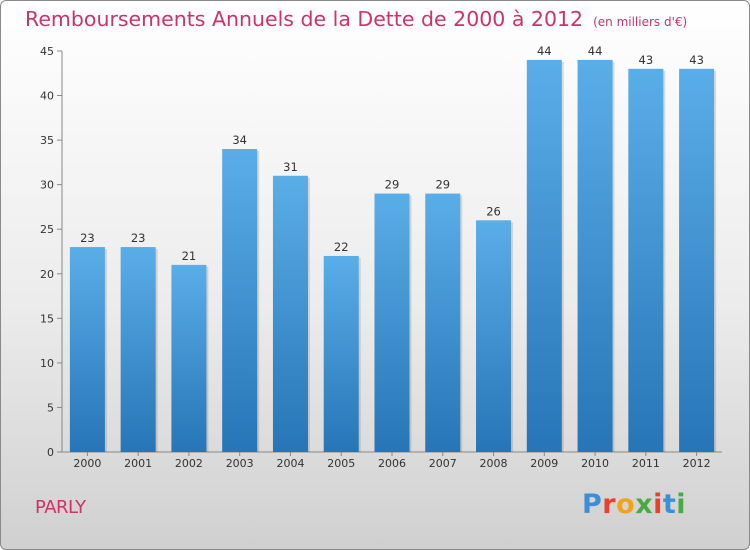 Image resolution: width=750 pixels, height=550 pixels. Describe the element at coordinates (592, 504) in the screenshot. I see `logo-letter: P` at that location.